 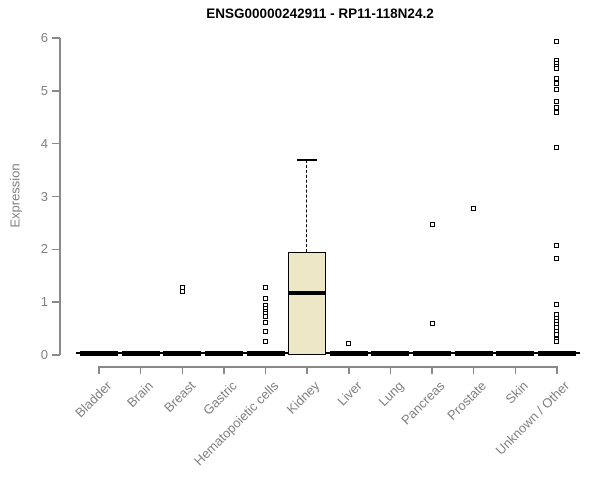 What do you see at coordinates (516, 392) in the screenshot?
I see `x-tick-label: Skin` at bounding box center [516, 392].